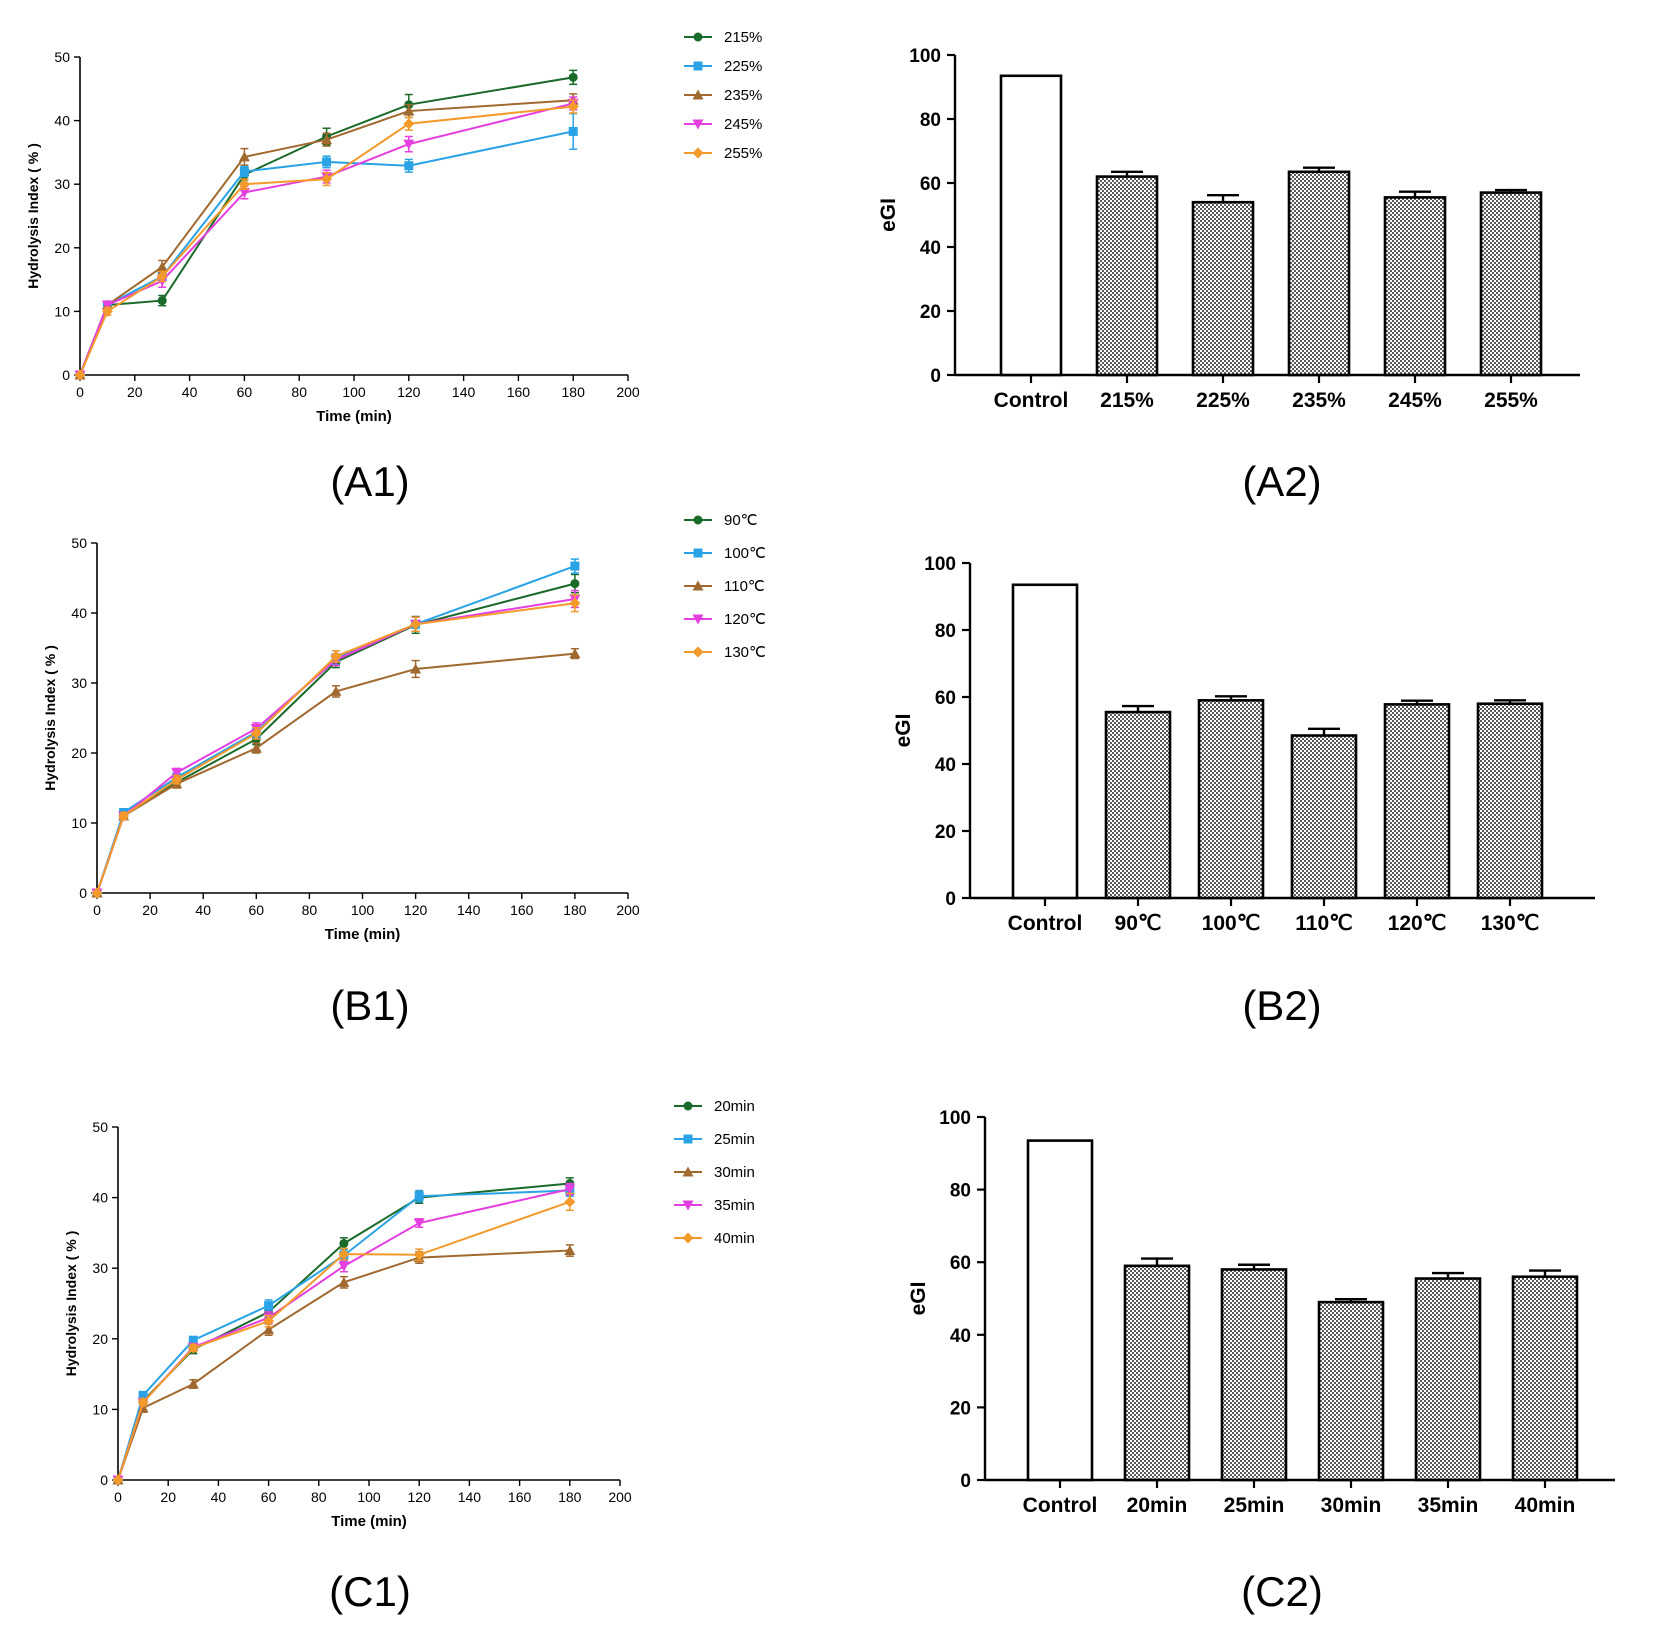 This screenshot has width=1653, height=1642. What do you see at coordinates (62, 184) in the screenshot?
I see `y-tick-label: 30` at bounding box center [62, 184].